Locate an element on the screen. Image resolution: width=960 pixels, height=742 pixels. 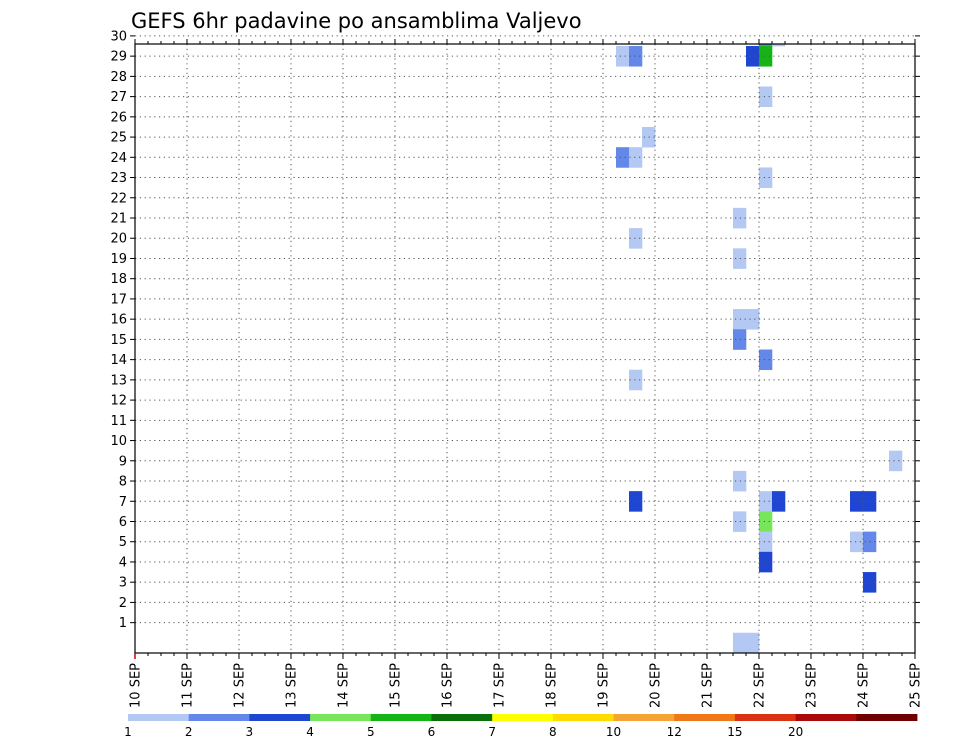
x-tick-label: 20 SEP is located at coordinates (656, 685).